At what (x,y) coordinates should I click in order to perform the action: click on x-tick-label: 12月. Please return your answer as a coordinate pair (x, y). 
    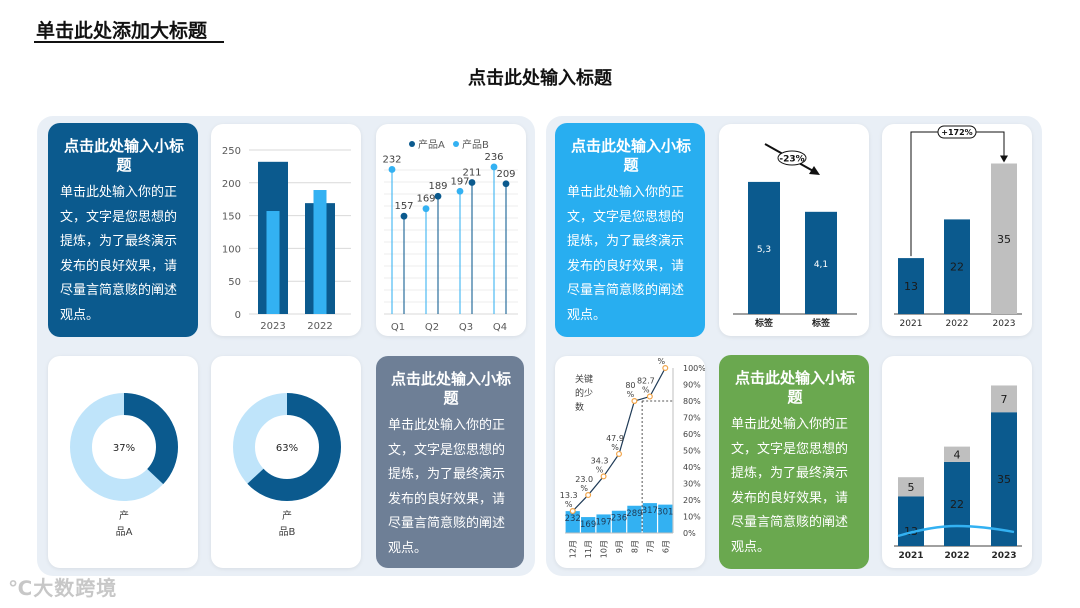
    Looking at the image, I should click on (573, 549).